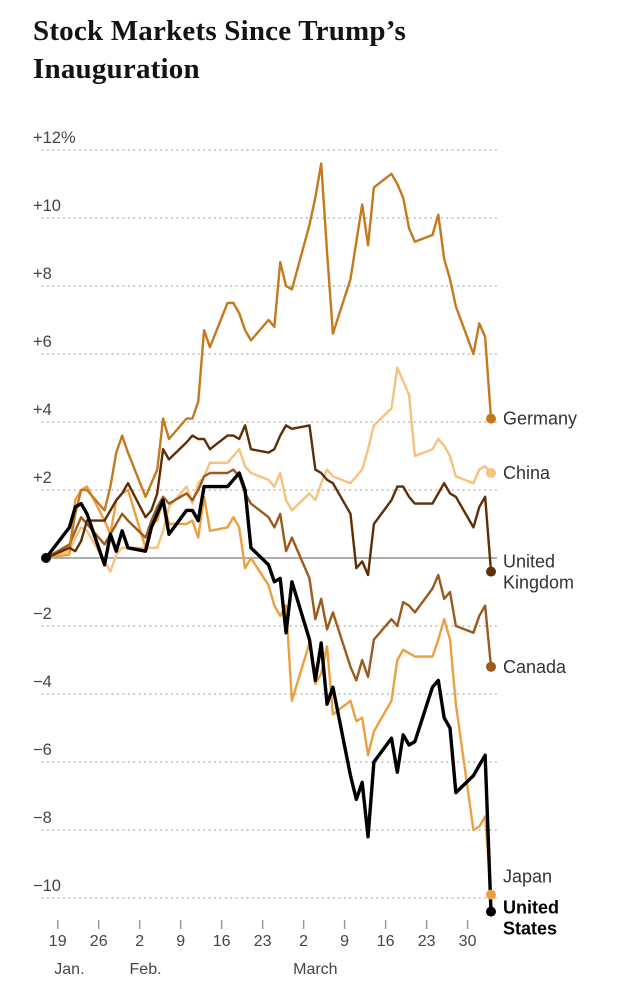  Describe the element at coordinates (268, 500) in the screenshot. I see `series-line-united-kingdom` at that location.